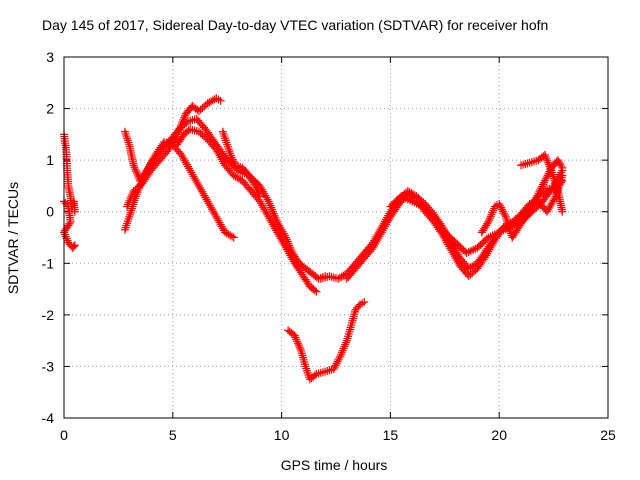 This screenshot has height=480, width=640. I want to click on series-s7, so click(241, 164).